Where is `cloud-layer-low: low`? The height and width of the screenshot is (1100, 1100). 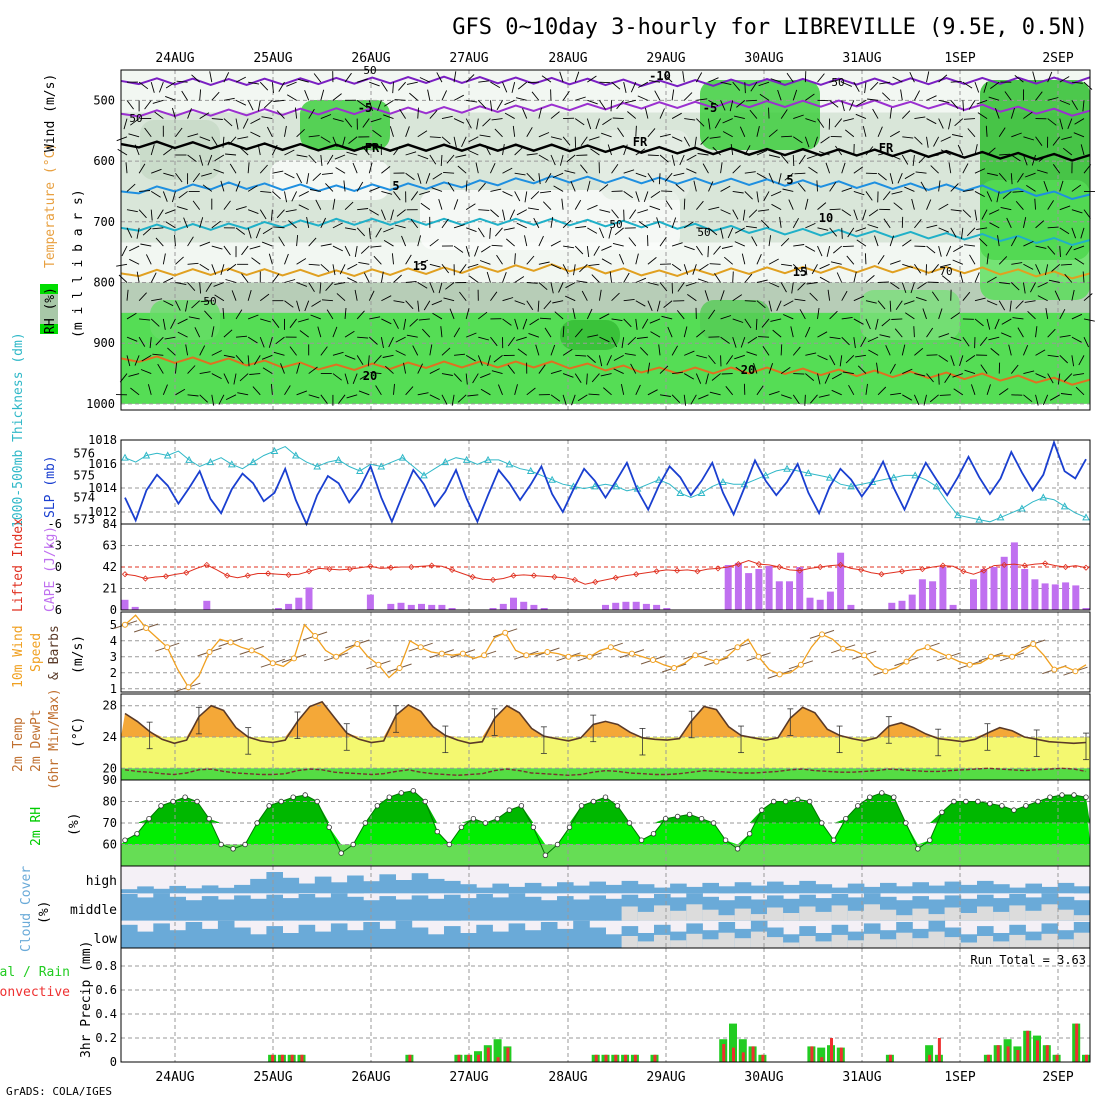
cloud-layer-low: low is located at coordinates (106, 939).